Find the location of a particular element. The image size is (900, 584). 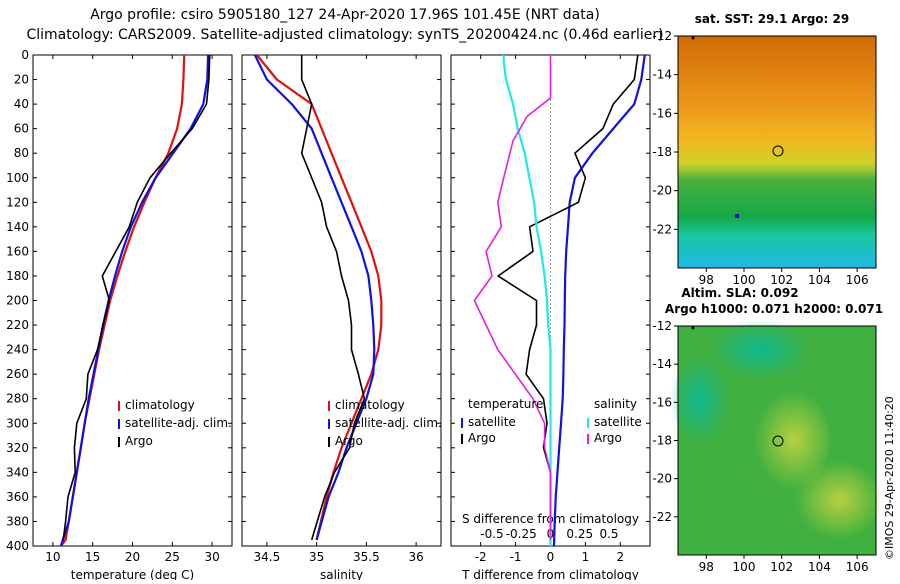

x-tick-label: 35 is located at coordinates (316, 557).